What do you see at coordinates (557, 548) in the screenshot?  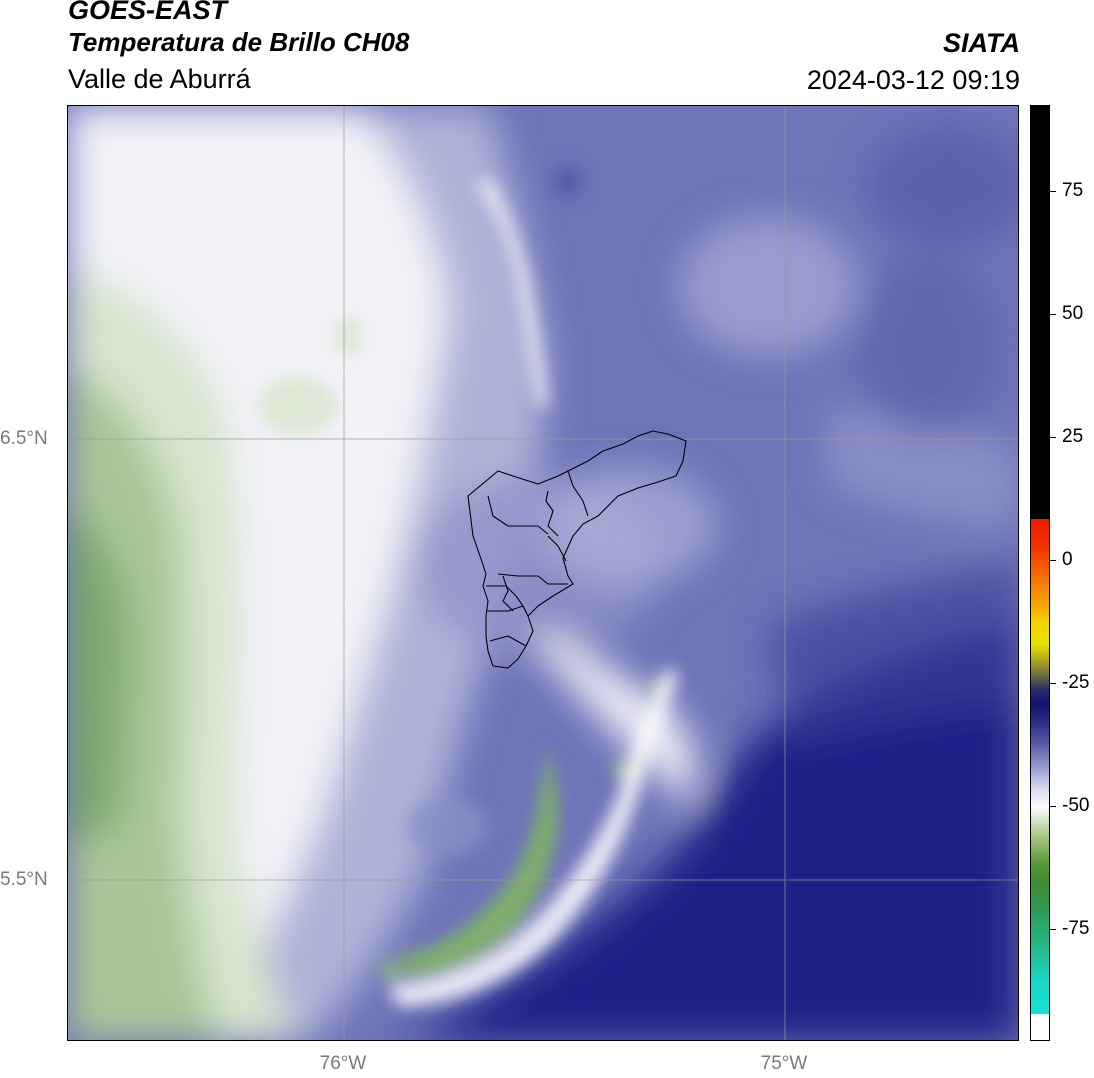 I see `boundary-medellin-north` at bounding box center [557, 548].